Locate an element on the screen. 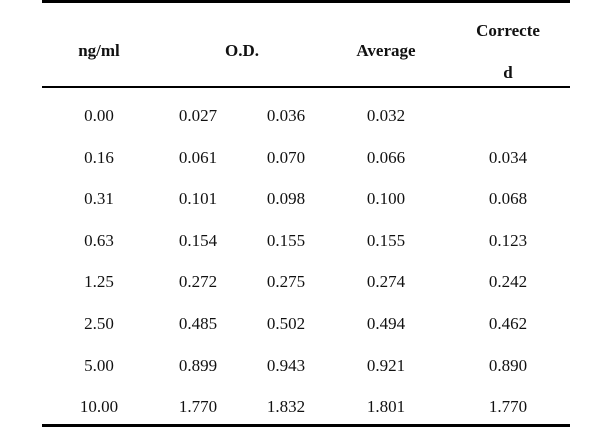  header-corrected-line1: Correcte is located at coordinates (508, 30).